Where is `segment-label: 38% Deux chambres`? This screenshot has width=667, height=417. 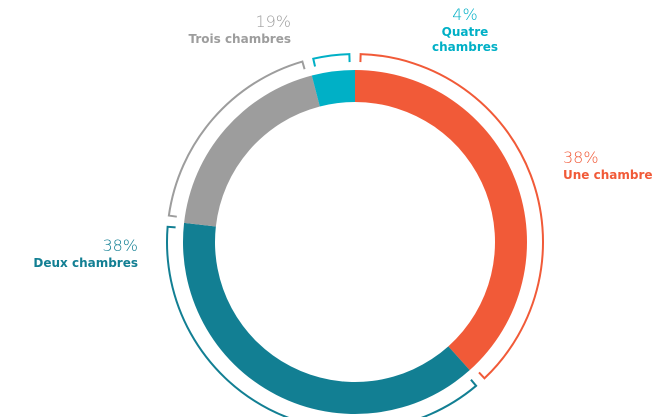
segment-label: 38% Deux chambres is located at coordinates (85, 253).